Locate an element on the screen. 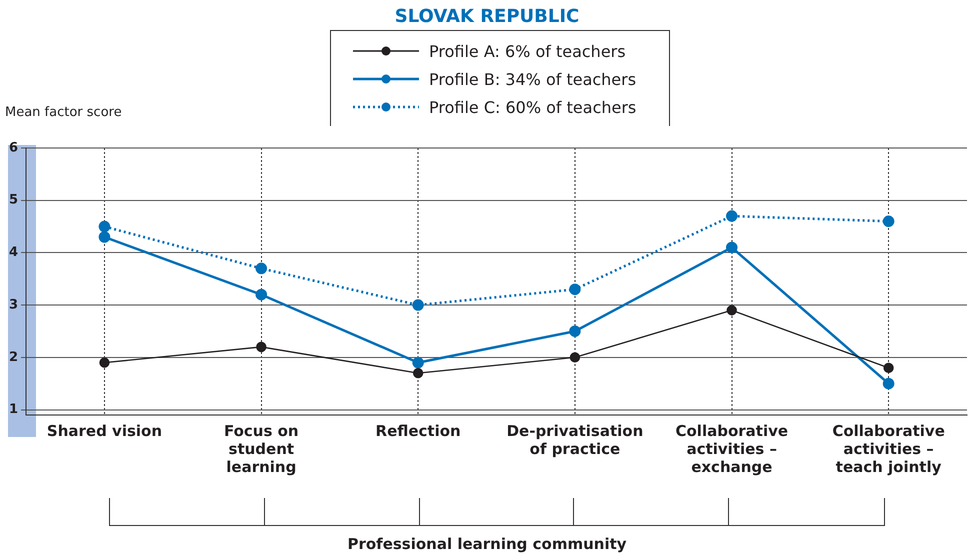 The height and width of the screenshot is (557, 974). y-tick-label: 1 is located at coordinates (13, 410).